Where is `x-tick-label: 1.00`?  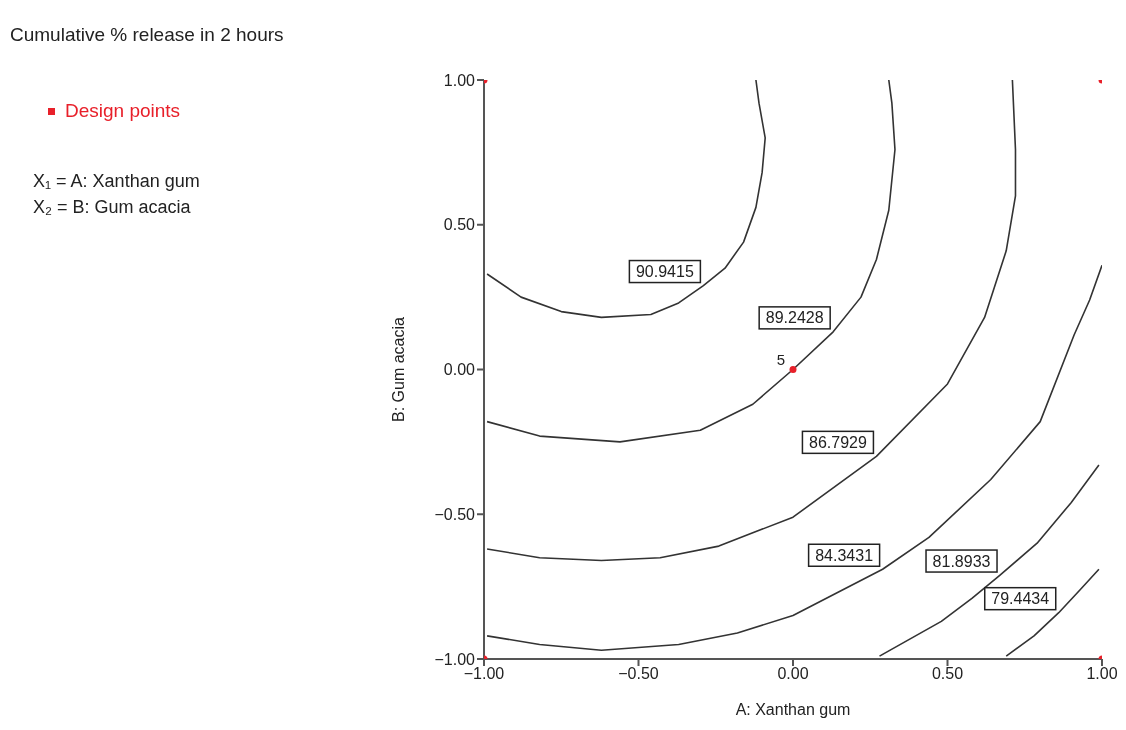 x-tick-label: 1.00 is located at coordinates (1102, 674).